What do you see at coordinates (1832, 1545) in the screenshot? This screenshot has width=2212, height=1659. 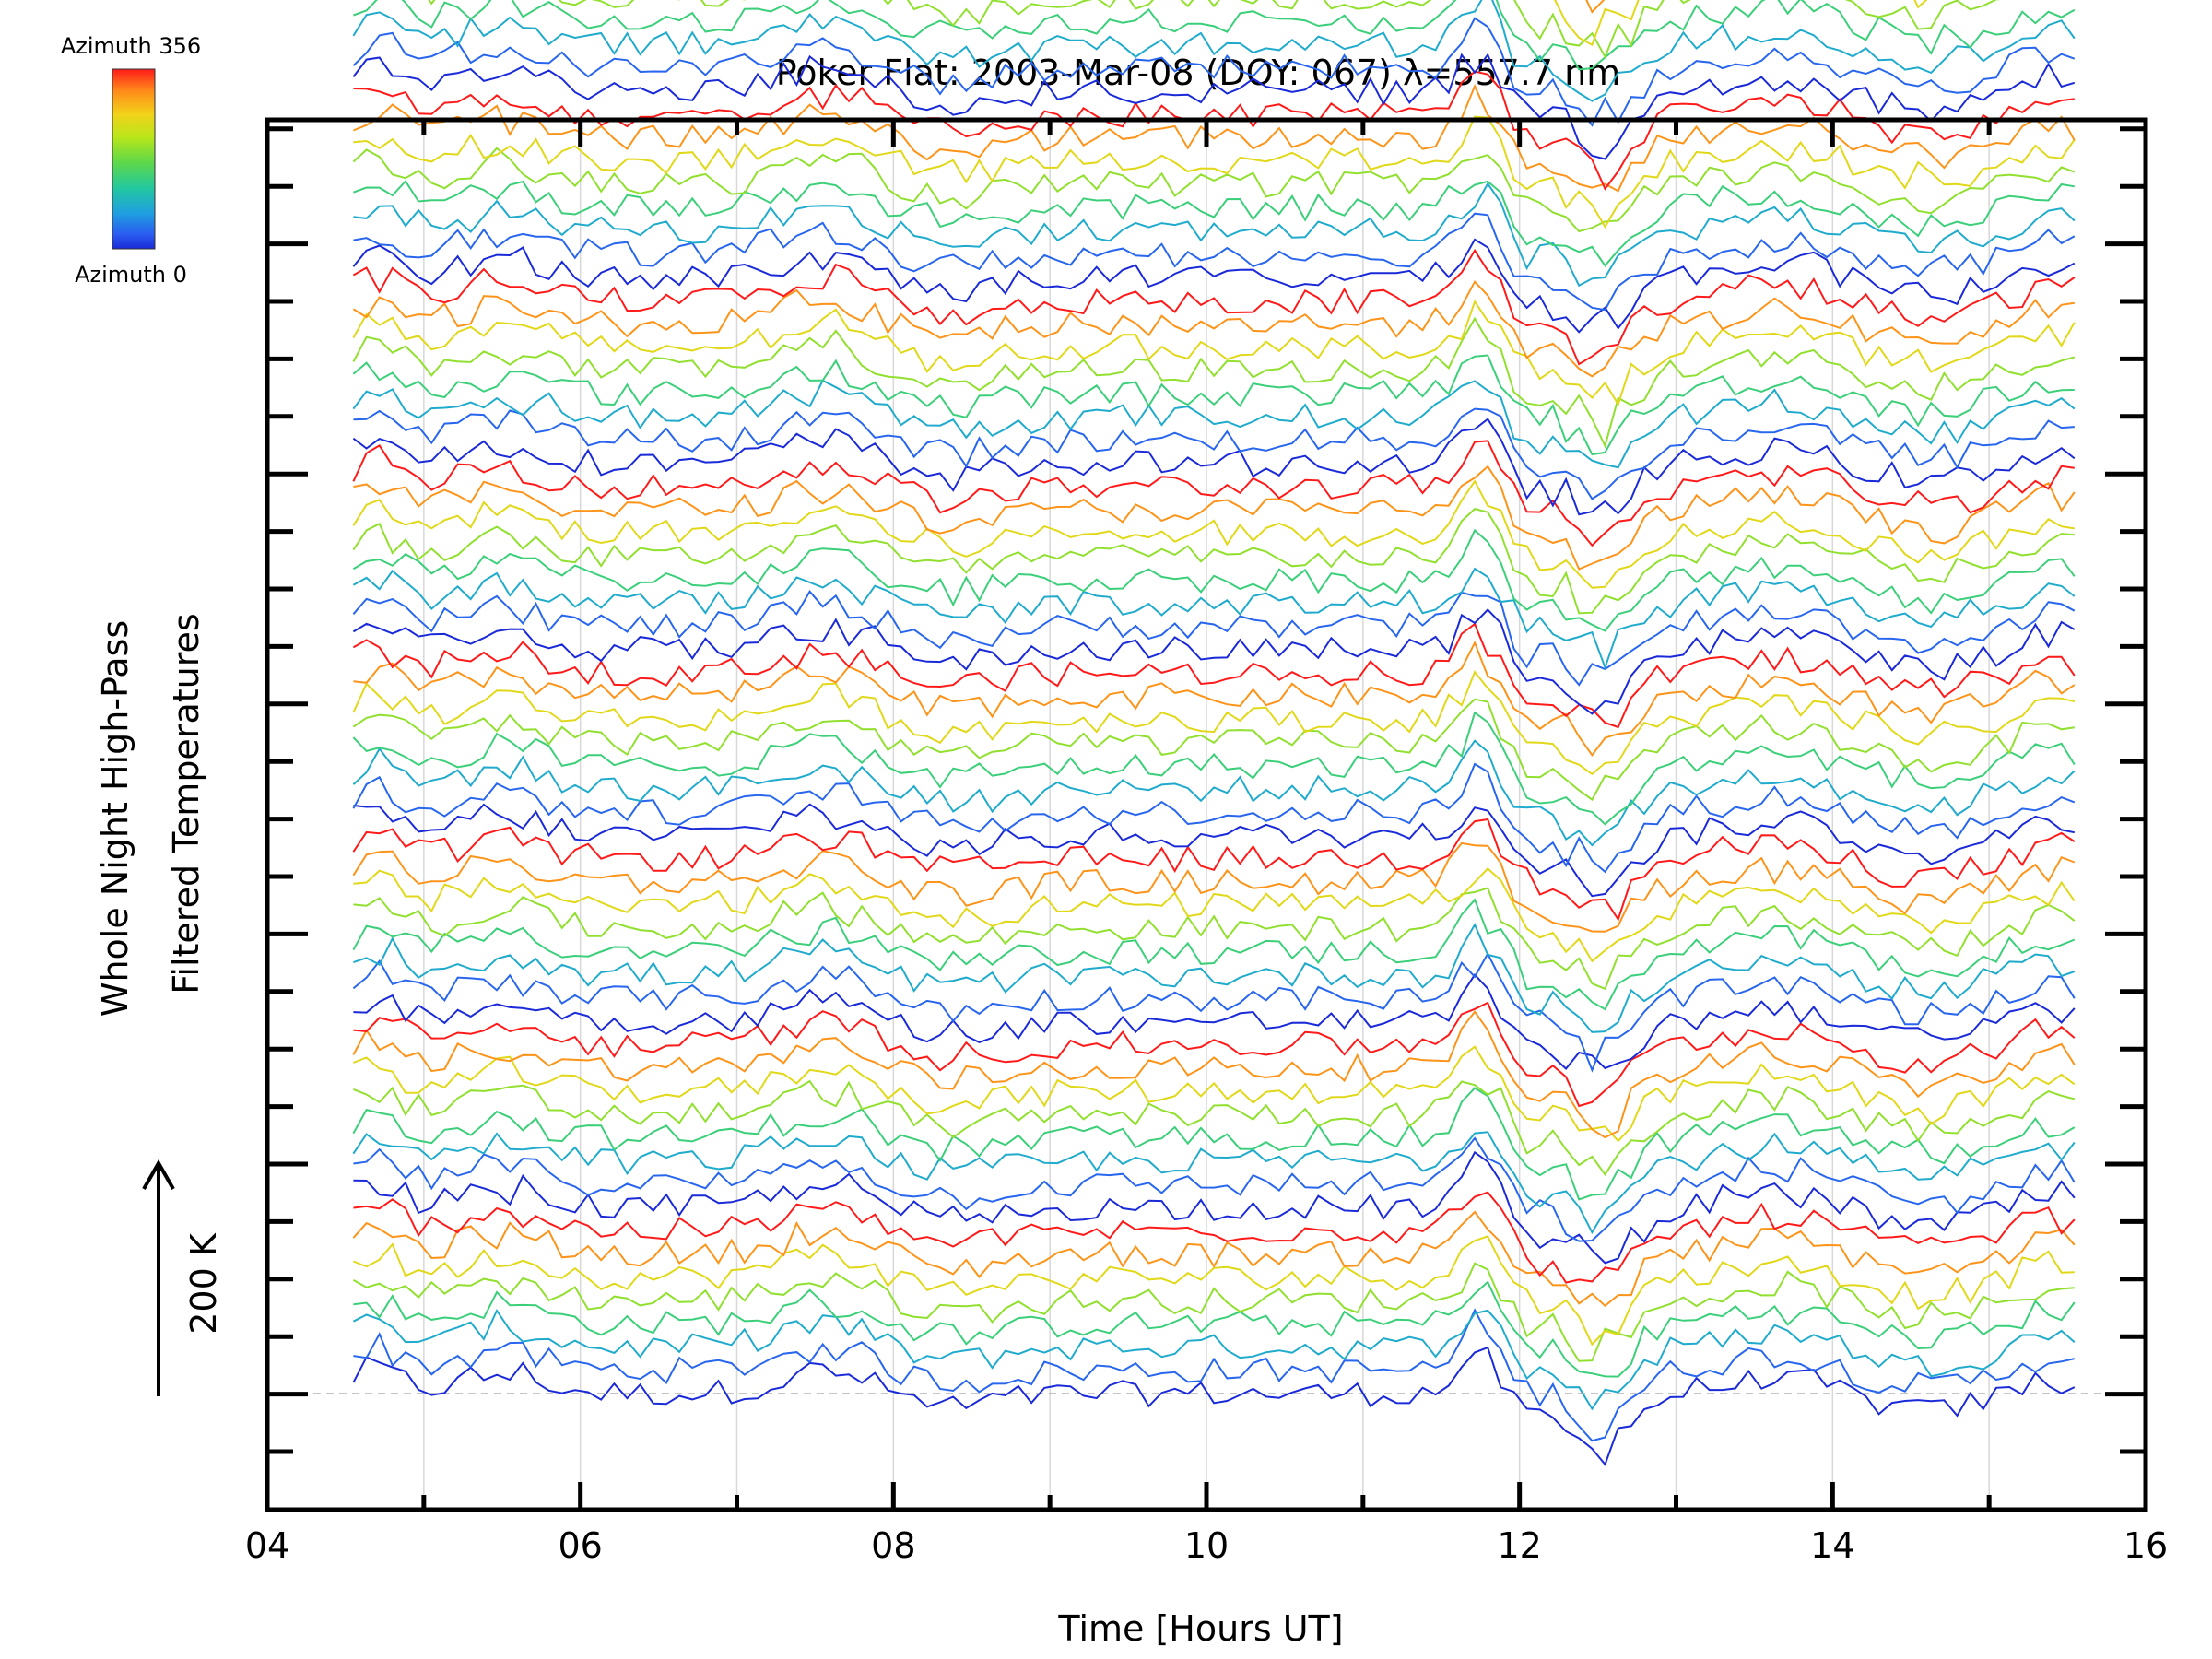 I see `x-tick-label: 14` at bounding box center [1832, 1545].